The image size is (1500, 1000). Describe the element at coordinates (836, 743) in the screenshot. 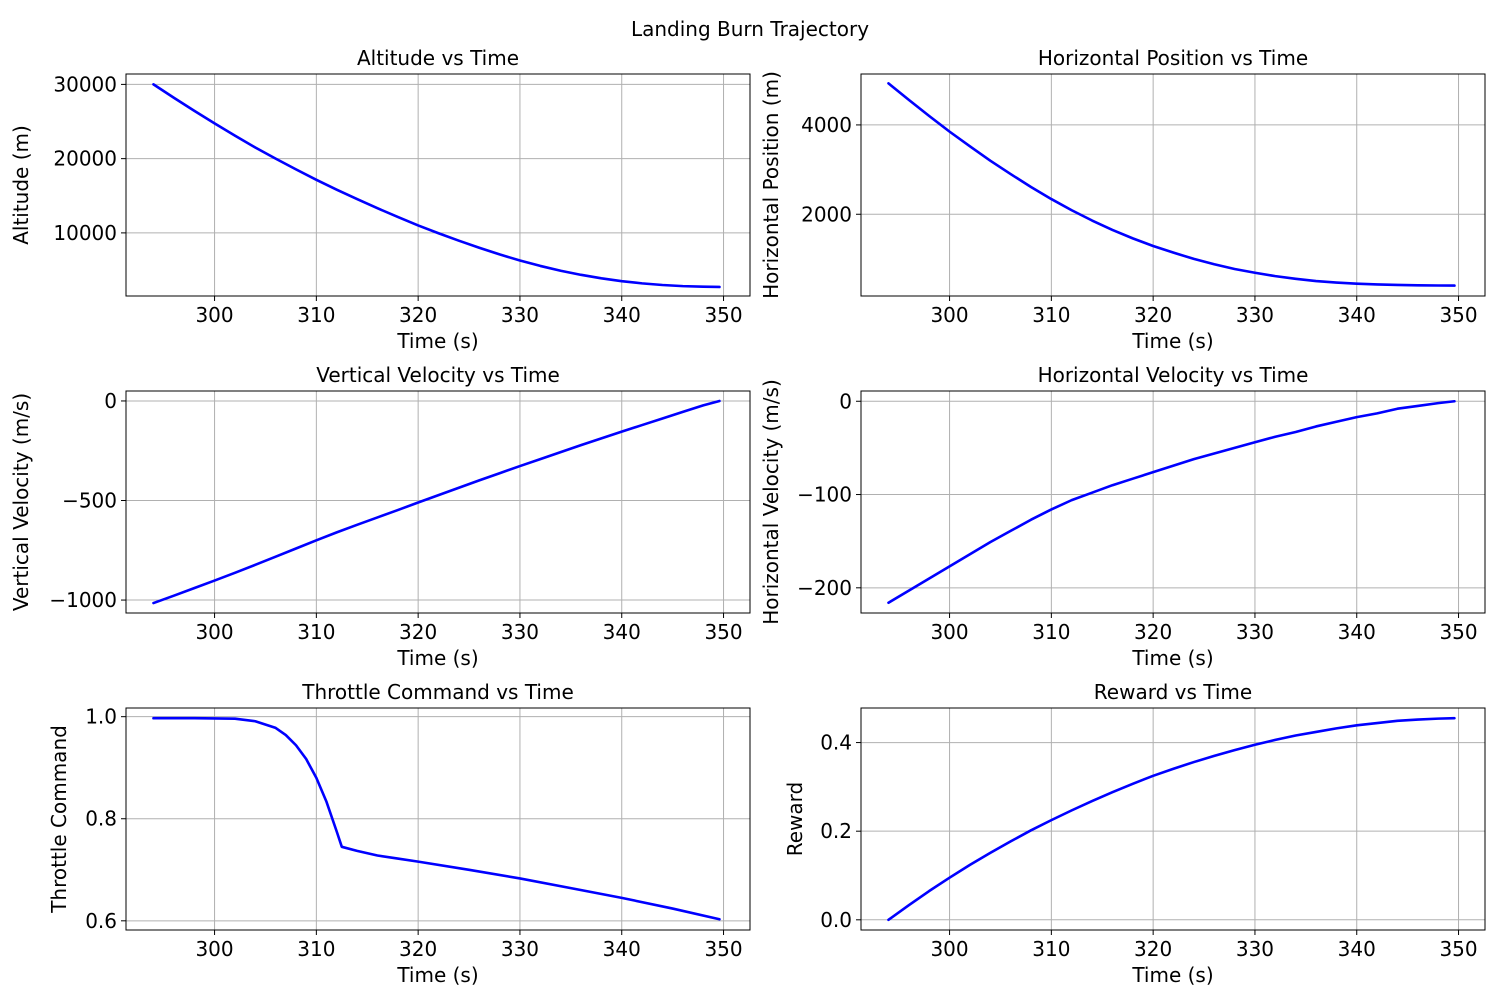

I see `y-tick-label: 0.4` at that location.